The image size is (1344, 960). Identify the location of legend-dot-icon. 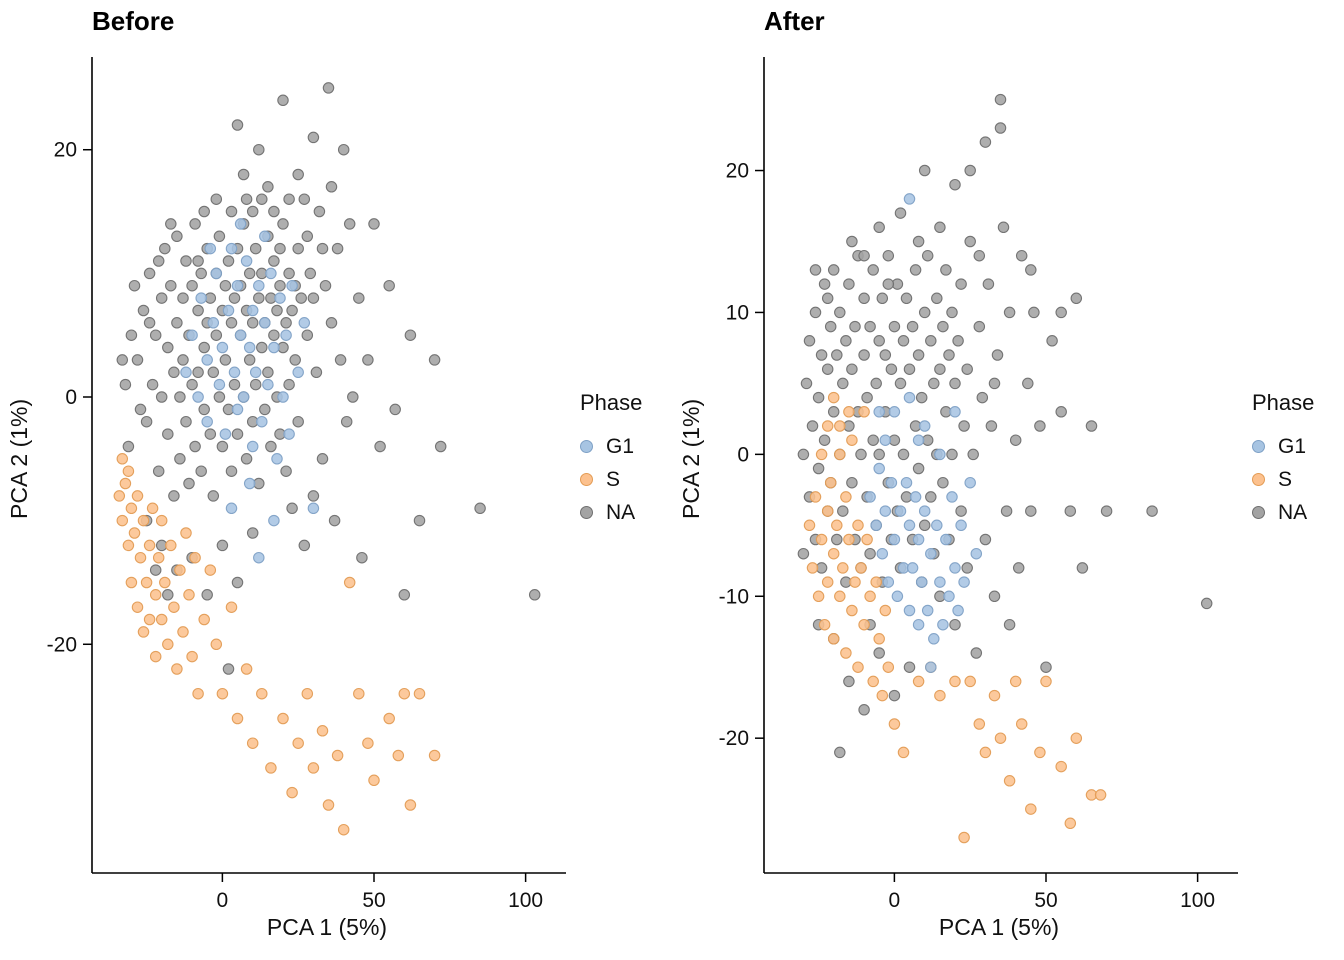
(1258, 512).